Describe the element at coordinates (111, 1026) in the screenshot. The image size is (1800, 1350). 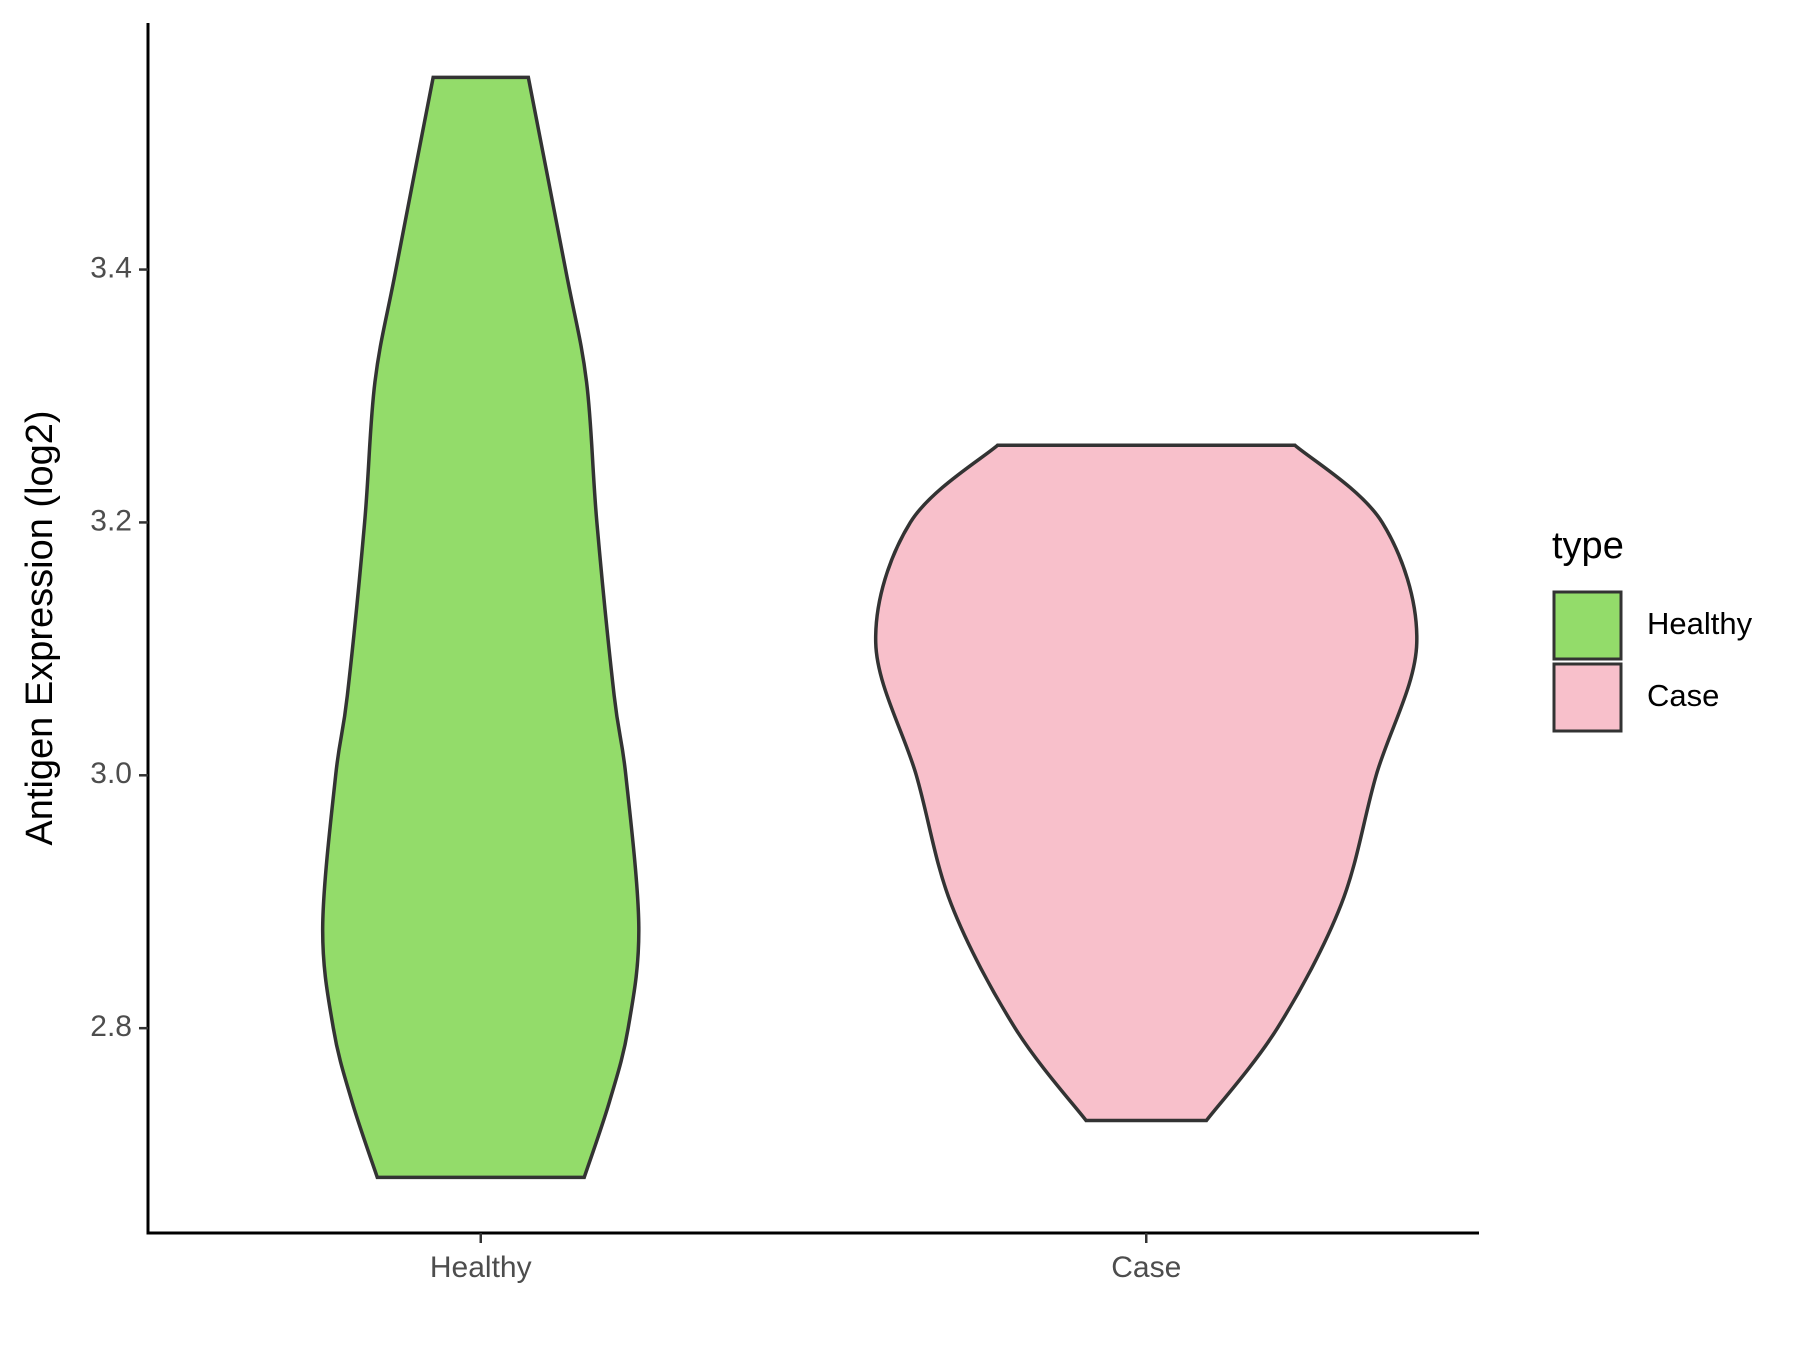
I see `y-tick-label: 2.8` at that location.